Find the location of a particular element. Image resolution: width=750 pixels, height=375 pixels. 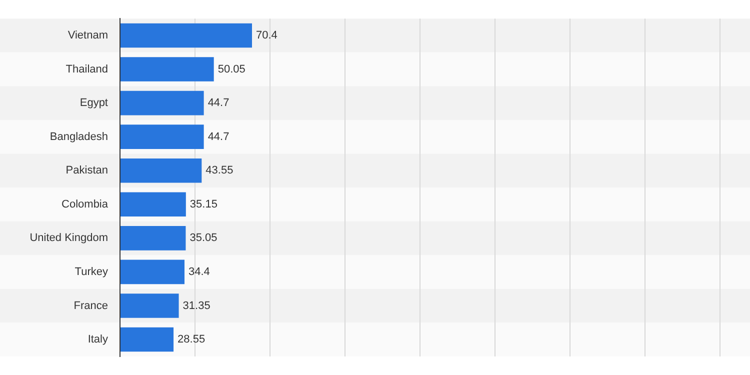

y-tick-label: Egypt is located at coordinates (94, 103).